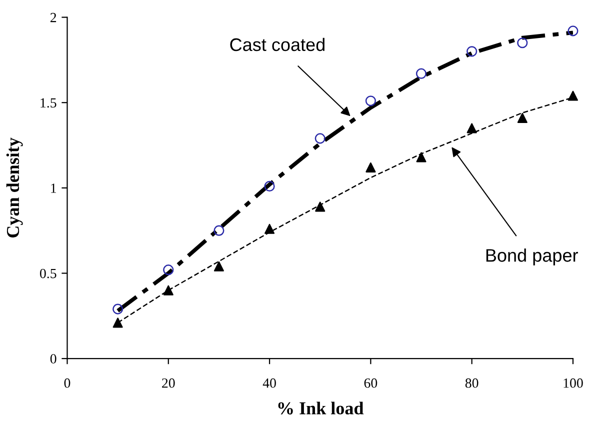 The image size is (595, 432). What do you see at coordinates (67, 383) in the screenshot?
I see `x-tick-label: 0` at bounding box center [67, 383].